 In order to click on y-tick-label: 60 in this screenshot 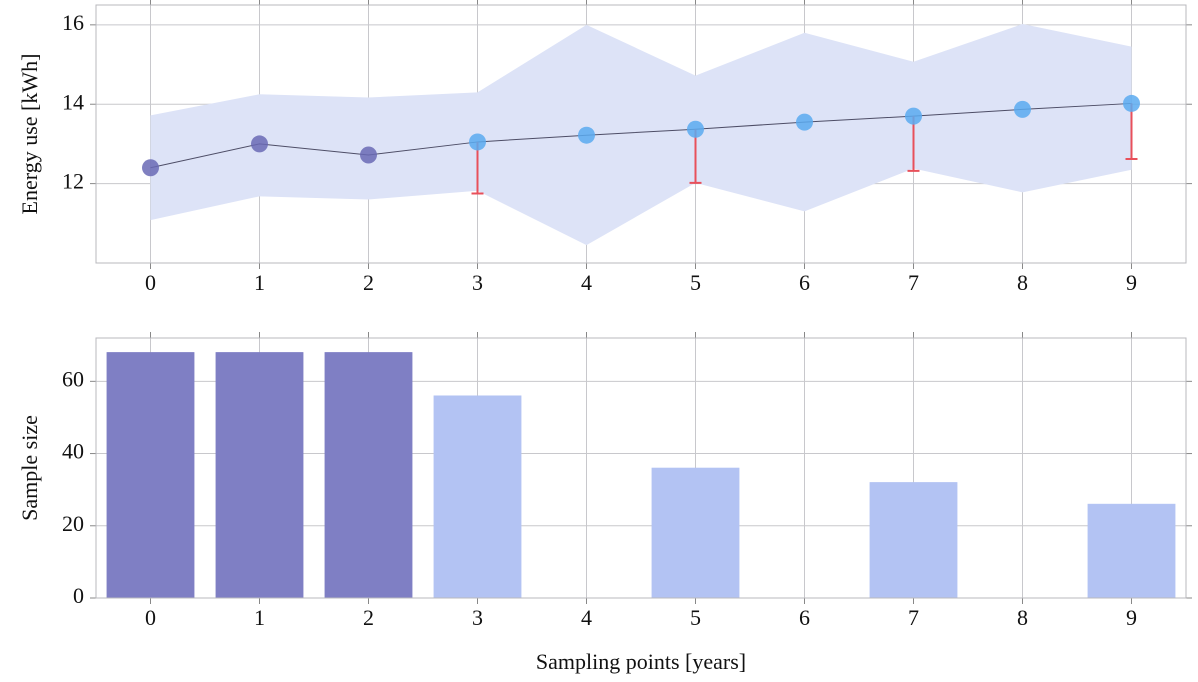, I will do `click(73, 378)`.